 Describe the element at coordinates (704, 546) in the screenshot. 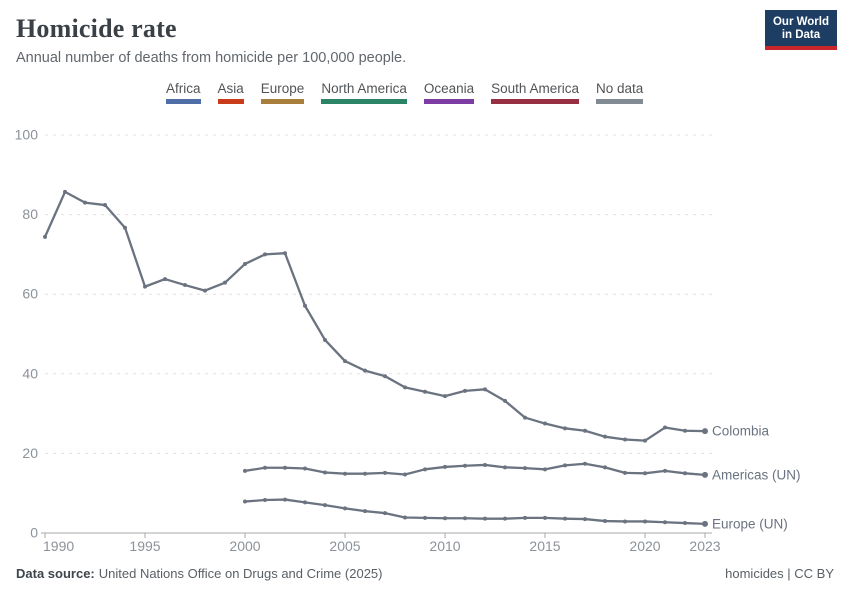

I see `x-axis-label: 2023` at that location.